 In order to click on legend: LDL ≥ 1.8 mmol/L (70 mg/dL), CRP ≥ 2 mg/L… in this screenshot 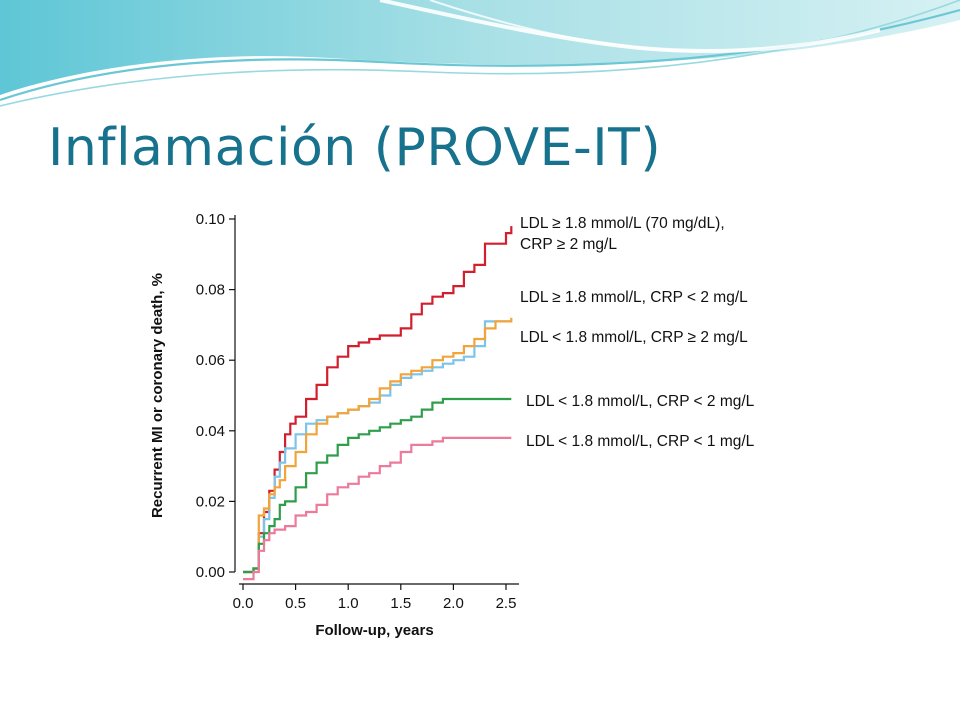, I will do `click(637, 332)`.